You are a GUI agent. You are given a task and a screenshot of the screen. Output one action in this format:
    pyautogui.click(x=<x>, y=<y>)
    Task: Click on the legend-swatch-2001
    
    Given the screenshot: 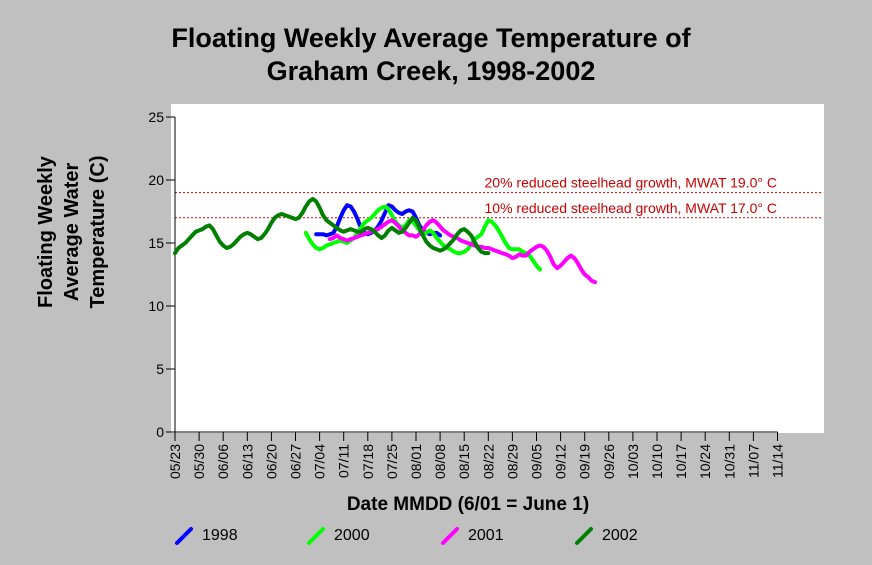 What is the action you would take?
    pyautogui.click(x=450, y=536)
    